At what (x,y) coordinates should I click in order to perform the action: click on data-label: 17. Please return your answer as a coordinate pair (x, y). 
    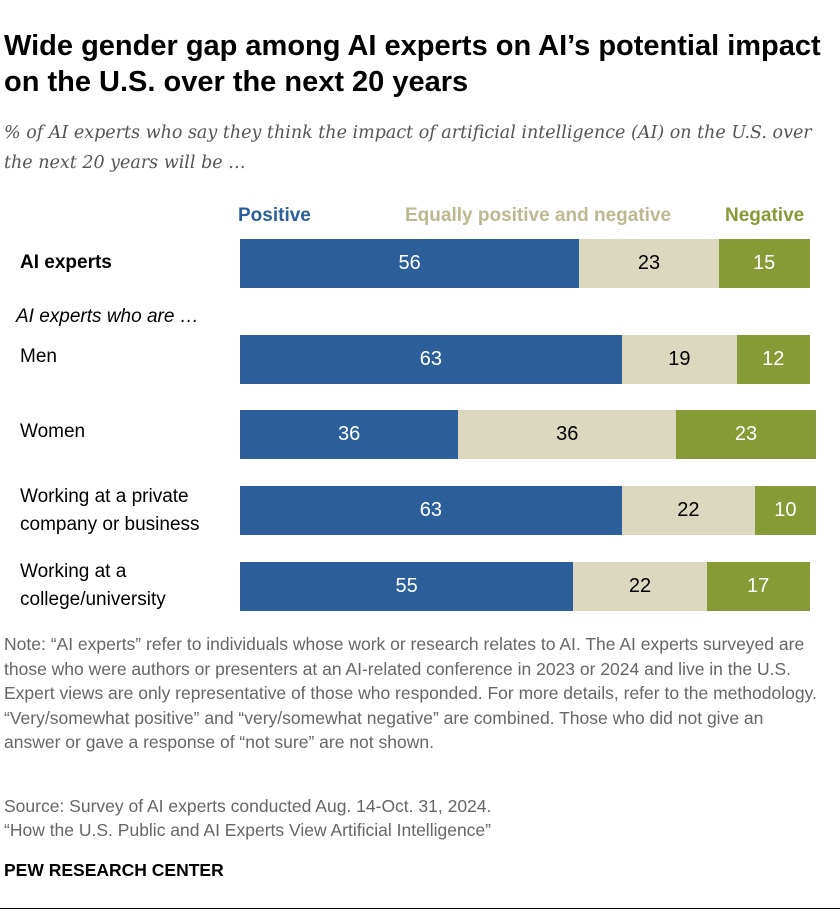
    Looking at the image, I should click on (758, 586).